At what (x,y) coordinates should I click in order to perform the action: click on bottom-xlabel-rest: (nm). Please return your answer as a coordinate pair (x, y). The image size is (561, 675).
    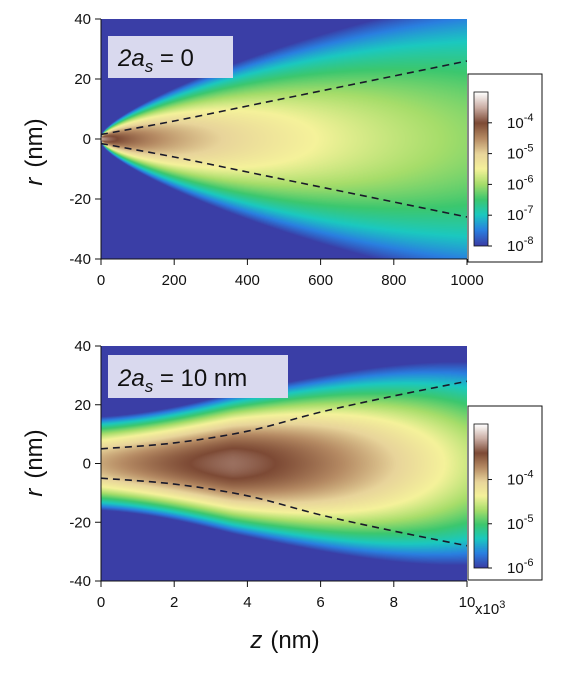
    Looking at the image, I should click on (294, 640).